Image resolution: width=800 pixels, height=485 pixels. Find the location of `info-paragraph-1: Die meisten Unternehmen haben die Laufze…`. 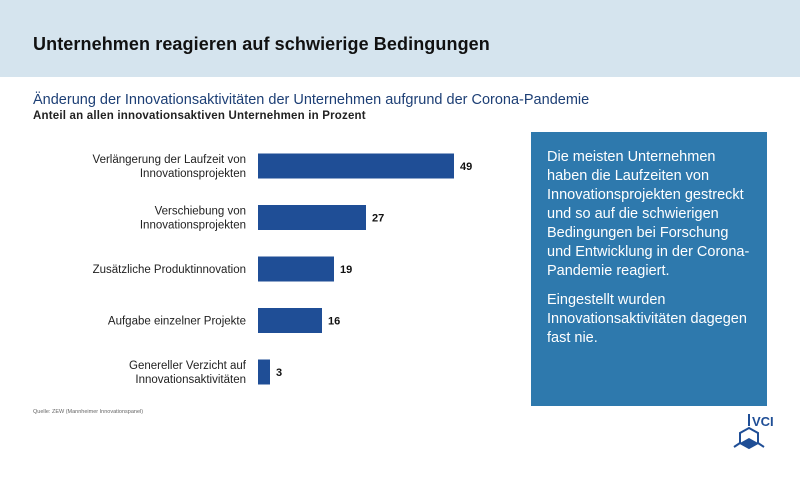

info-paragraph-1: Die meisten Unternehmen haben die Laufze… is located at coordinates (648, 214).